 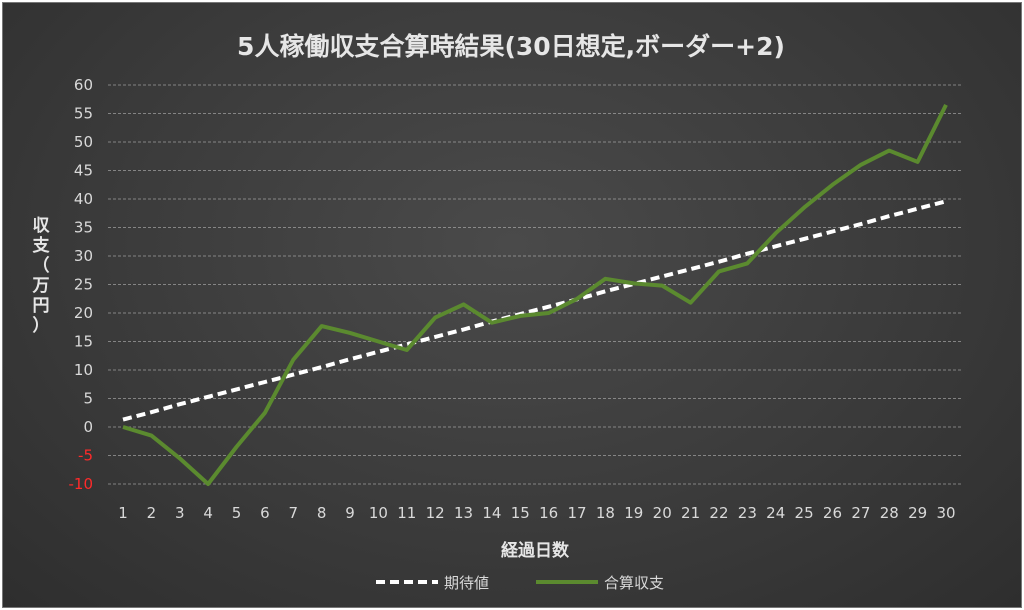 I want to click on y-tick-label: 25, so click(x=83, y=285).